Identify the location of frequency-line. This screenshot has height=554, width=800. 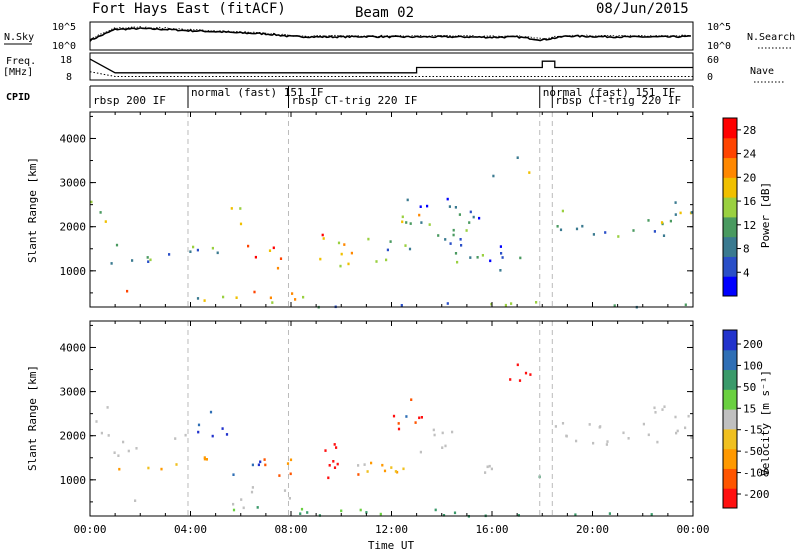
(391, 66).